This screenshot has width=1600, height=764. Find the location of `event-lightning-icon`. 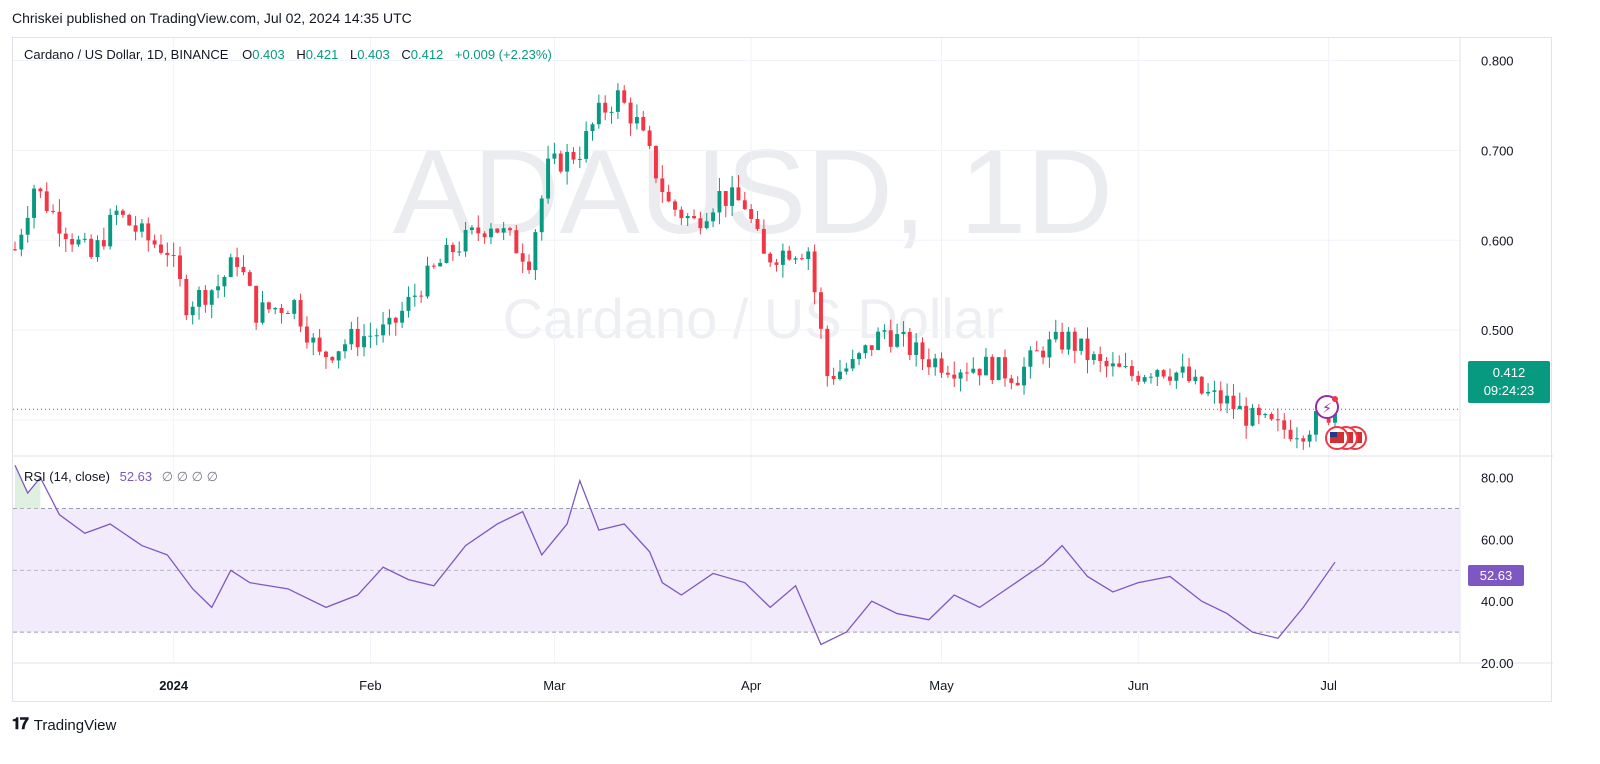

event-lightning-icon is located at coordinates (1327, 407).